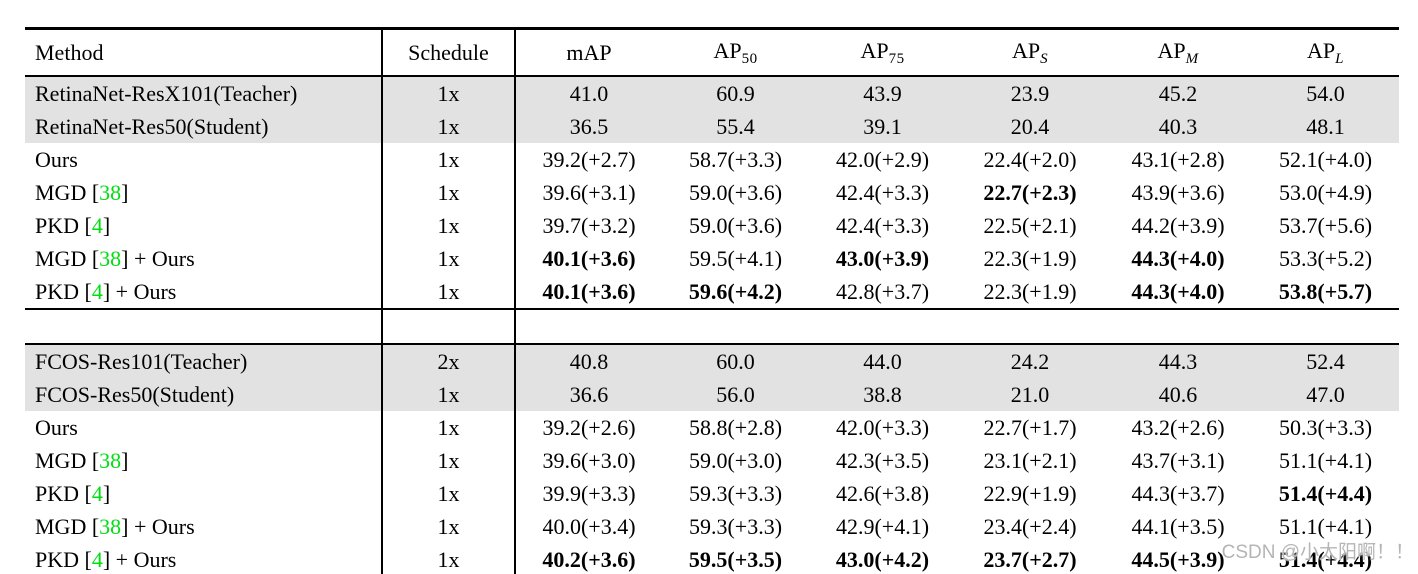 The image size is (1418, 574). Describe the element at coordinates (735, 493) in the screenshot. I see `value-cell: 59.3(+3.3)` at that location.